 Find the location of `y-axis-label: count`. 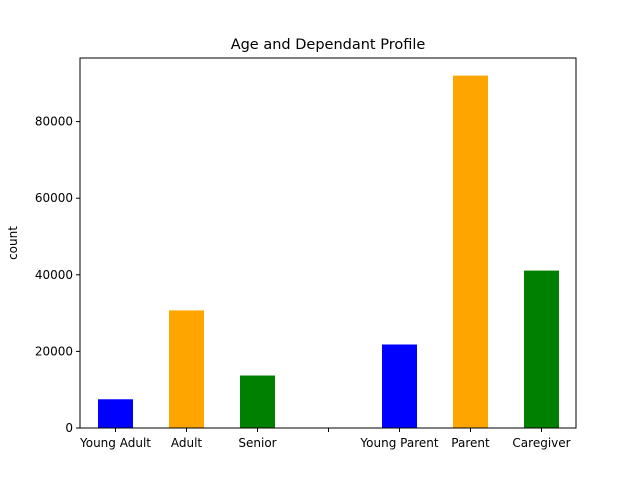

y-axis-label: count is located at coordinates (13, 243).